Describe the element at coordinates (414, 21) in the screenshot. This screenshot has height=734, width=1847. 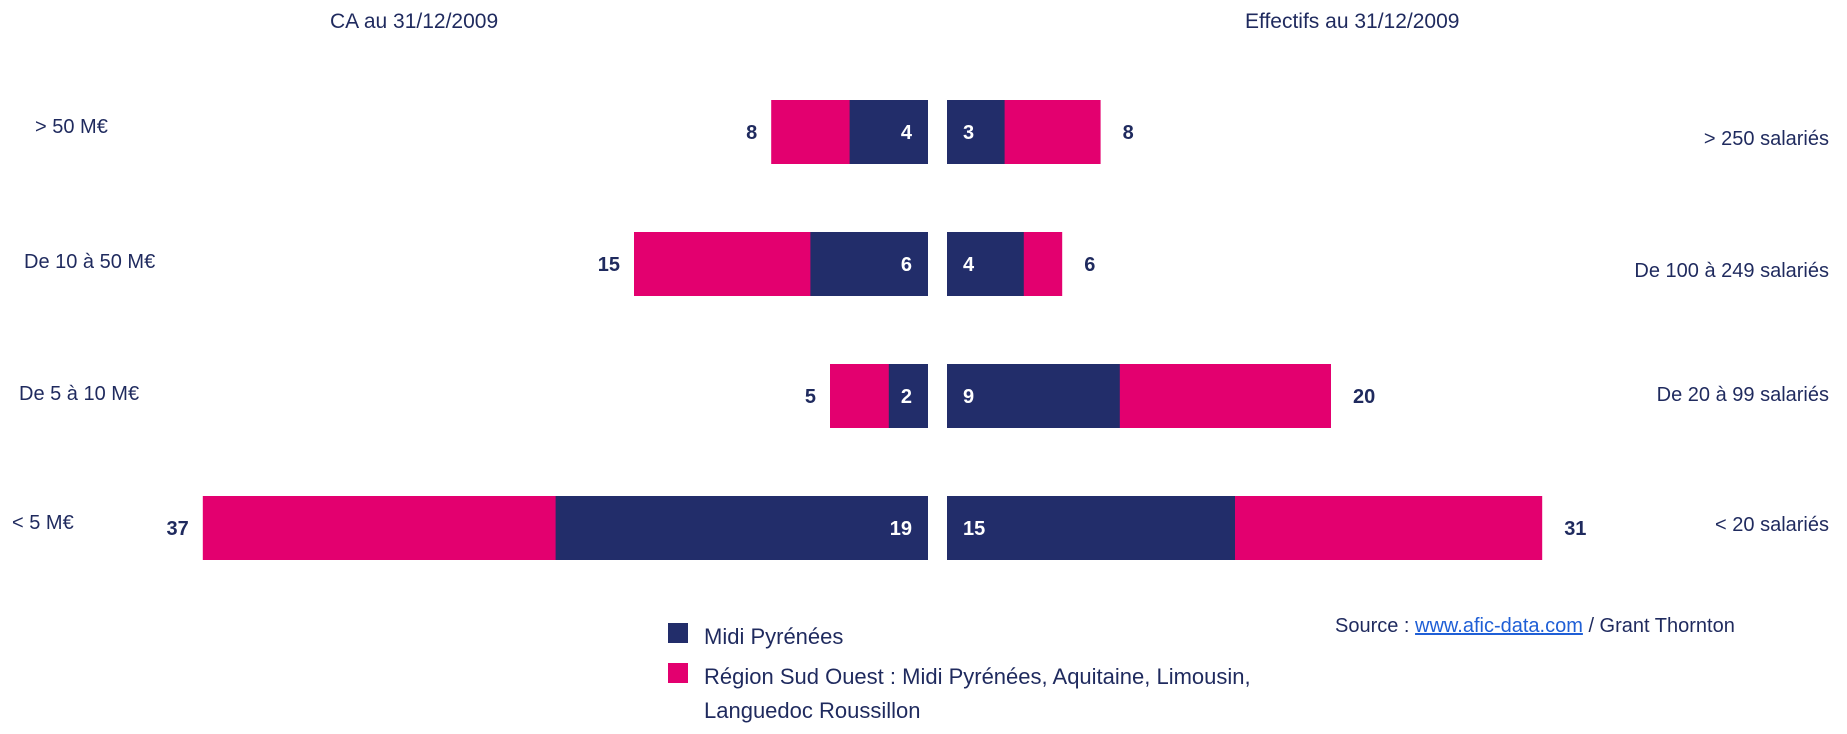
I see `left-chart-title: CA au 31/12/2009` at that location.